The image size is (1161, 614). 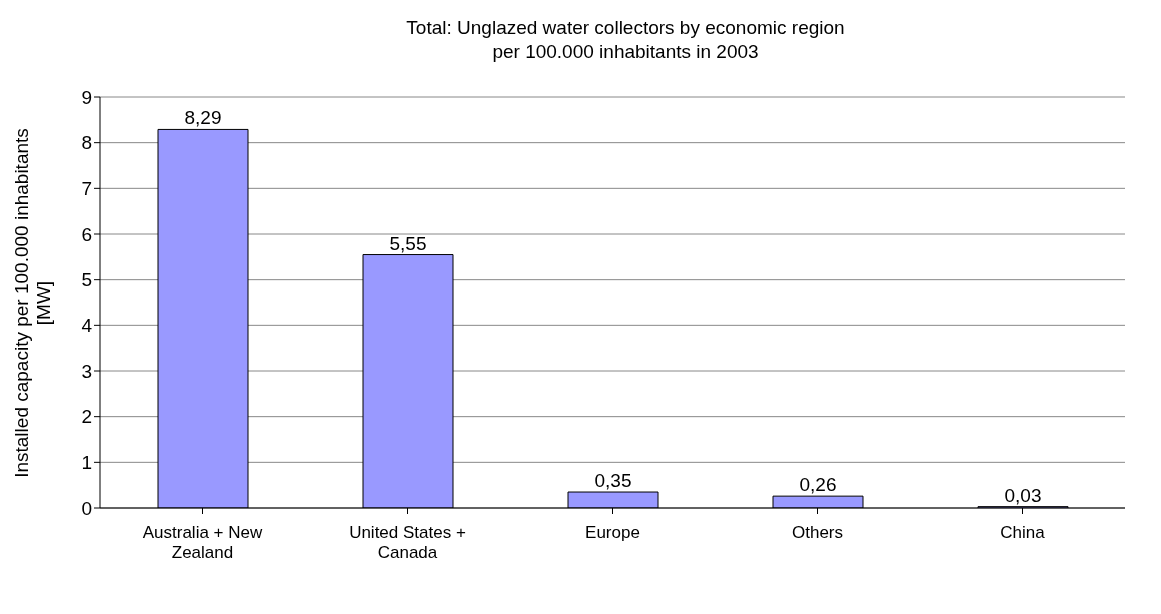 What do you see at coordinates (408, 243) in the screenshot?
I see `data-label: 5,55` at bounding box center [408, 243].